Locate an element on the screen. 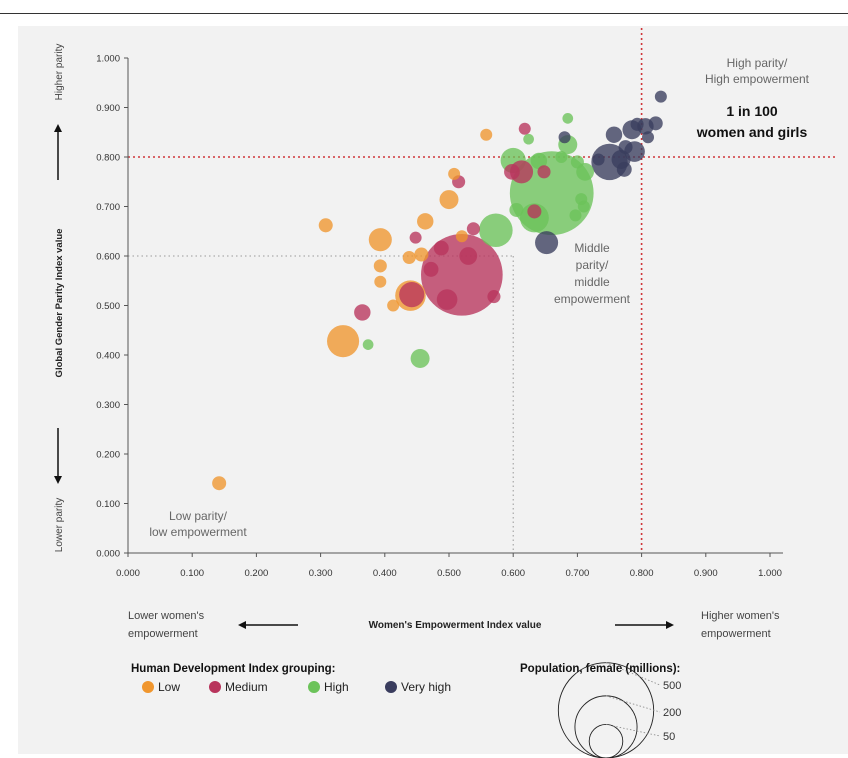 Image resolution: width=848 pixels, height=758 pixels. x-tick-label: 0.300 is located at coordinates (321, 573).